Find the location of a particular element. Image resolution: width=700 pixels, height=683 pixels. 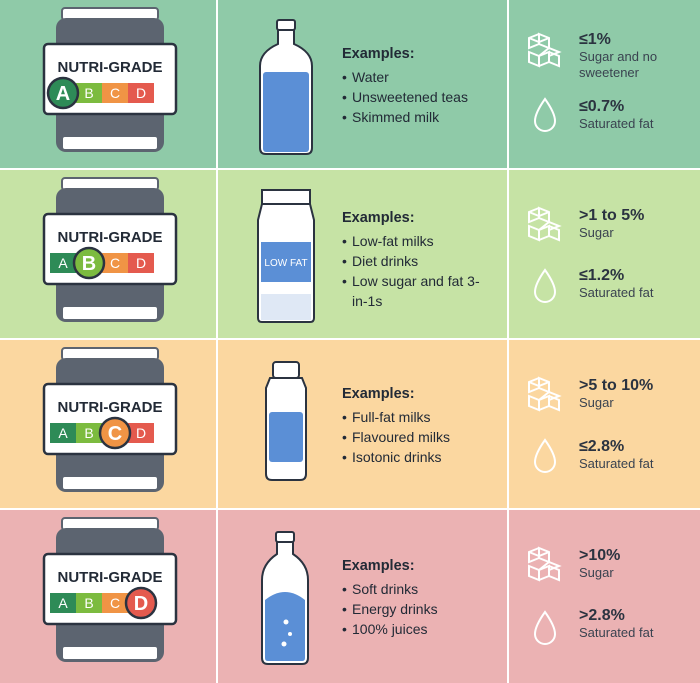

example-item: Energy drinks is located at coordinates (390, 609).